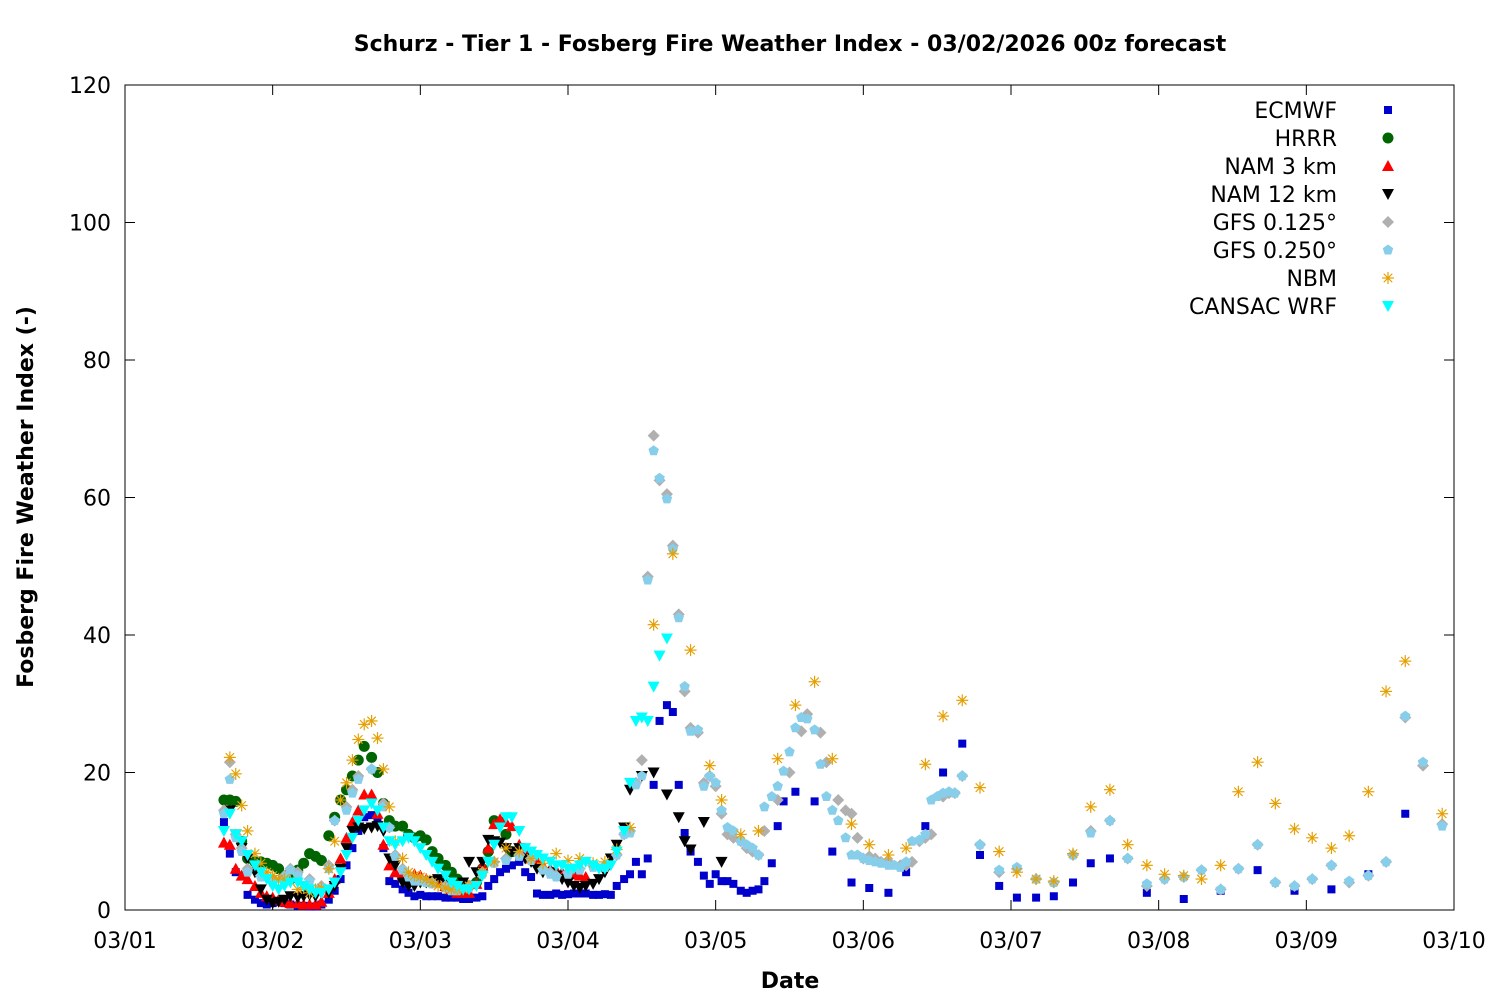 The width and height of the screenshot is (1500, 1000). I want to click on x-tick-label: 03/02, so click(272, 941).